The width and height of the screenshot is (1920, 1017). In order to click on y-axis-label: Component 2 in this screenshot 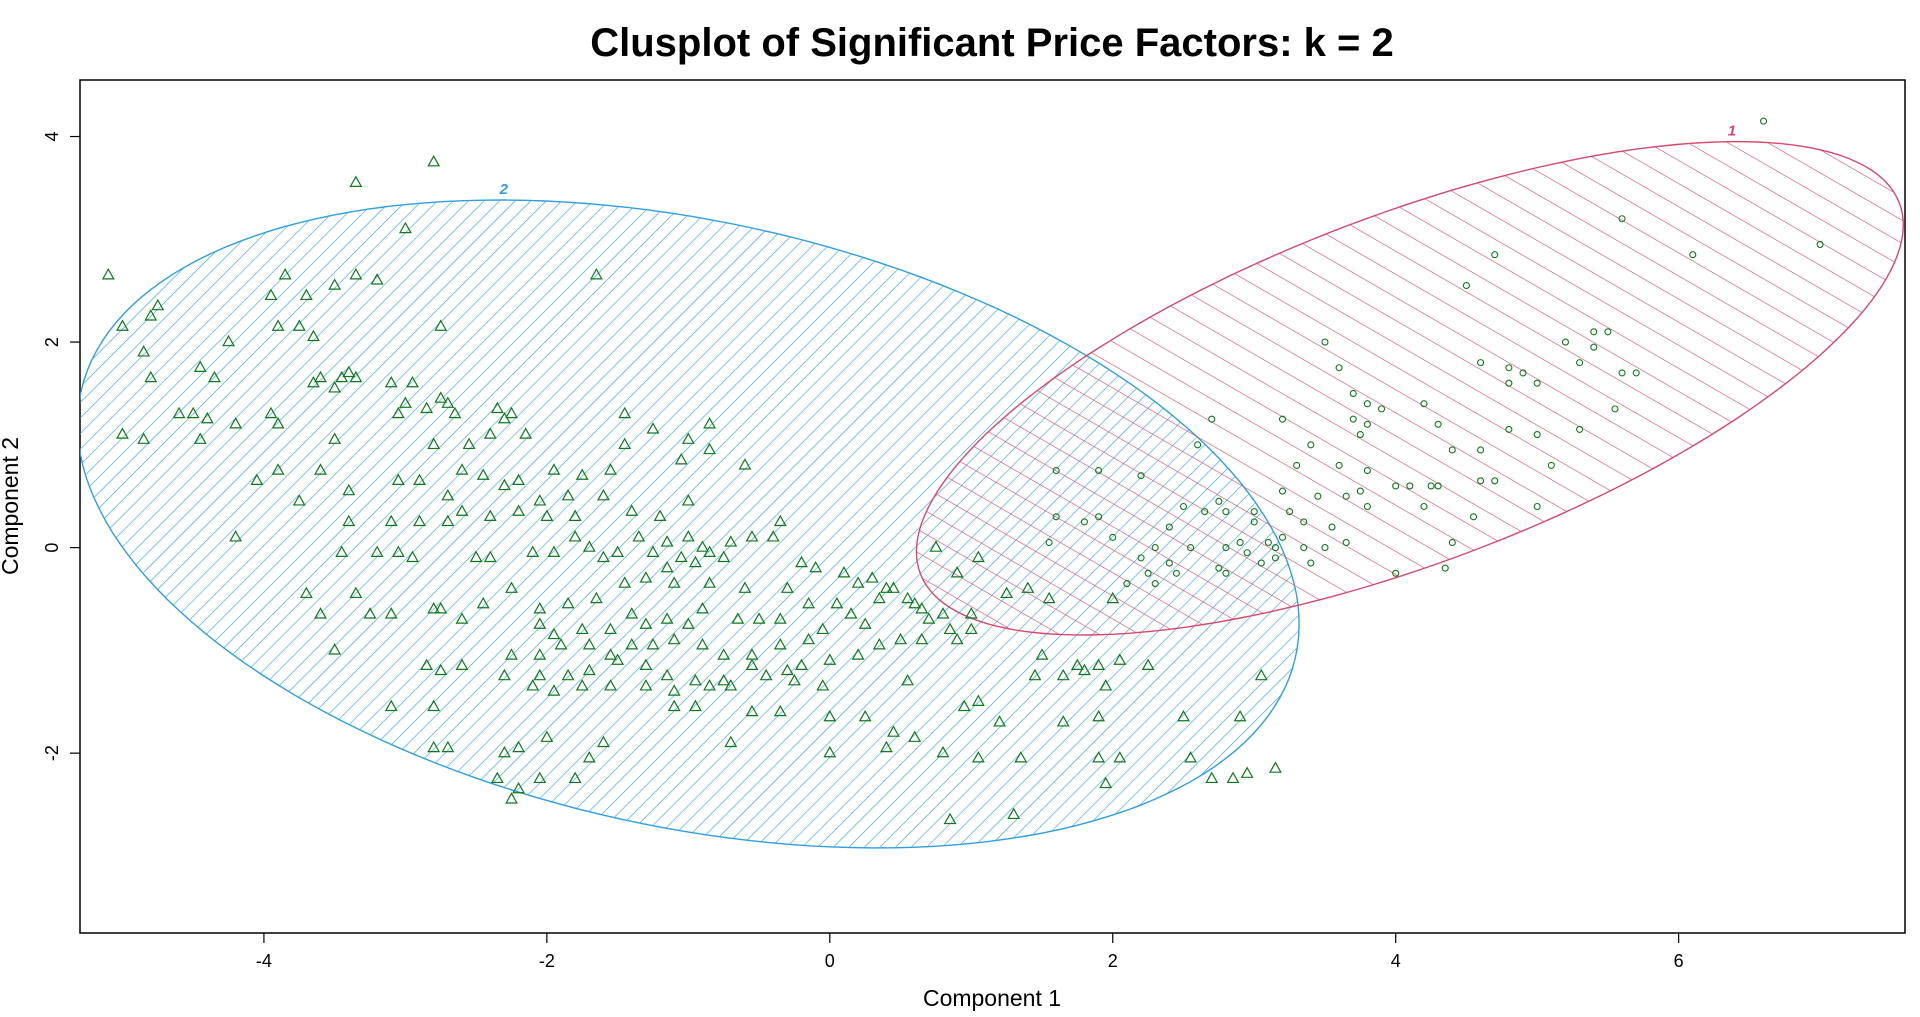, I will do `click(11, 506)`.